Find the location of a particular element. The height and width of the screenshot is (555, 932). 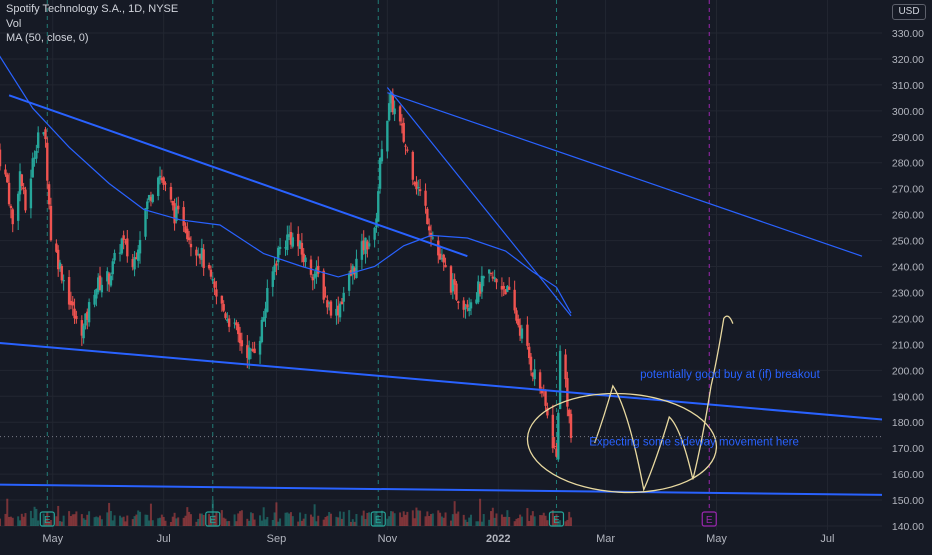

price-tick-label: 200.00 is located at coordinates (908, 371).